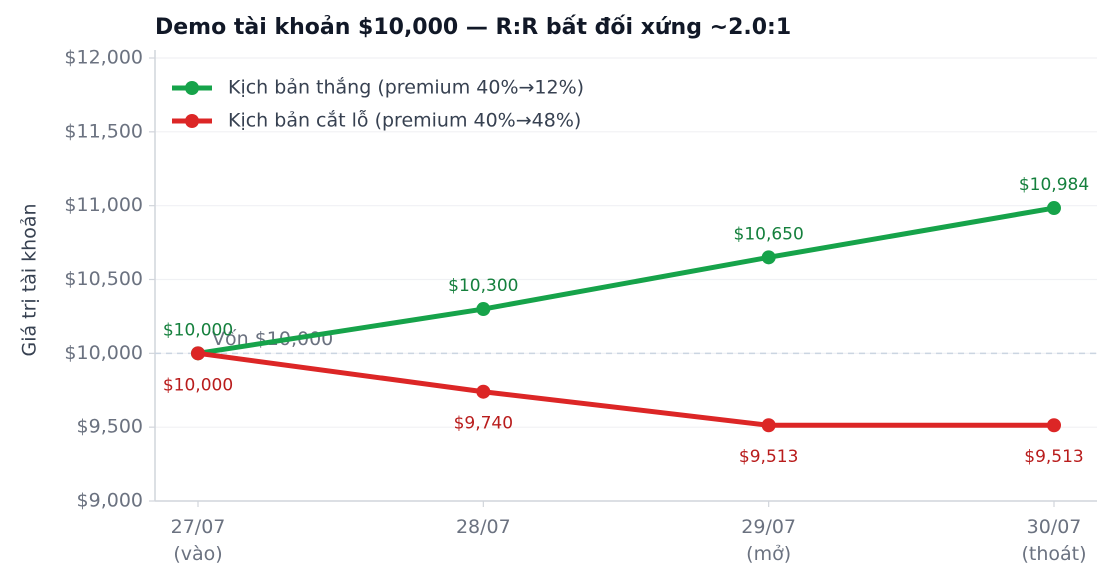 The height and width of the screenshot is (588, 1113). Describe the element at coordinates (103, 205) in the screenshot. I see `y-tick-label: $11,000` at that location.